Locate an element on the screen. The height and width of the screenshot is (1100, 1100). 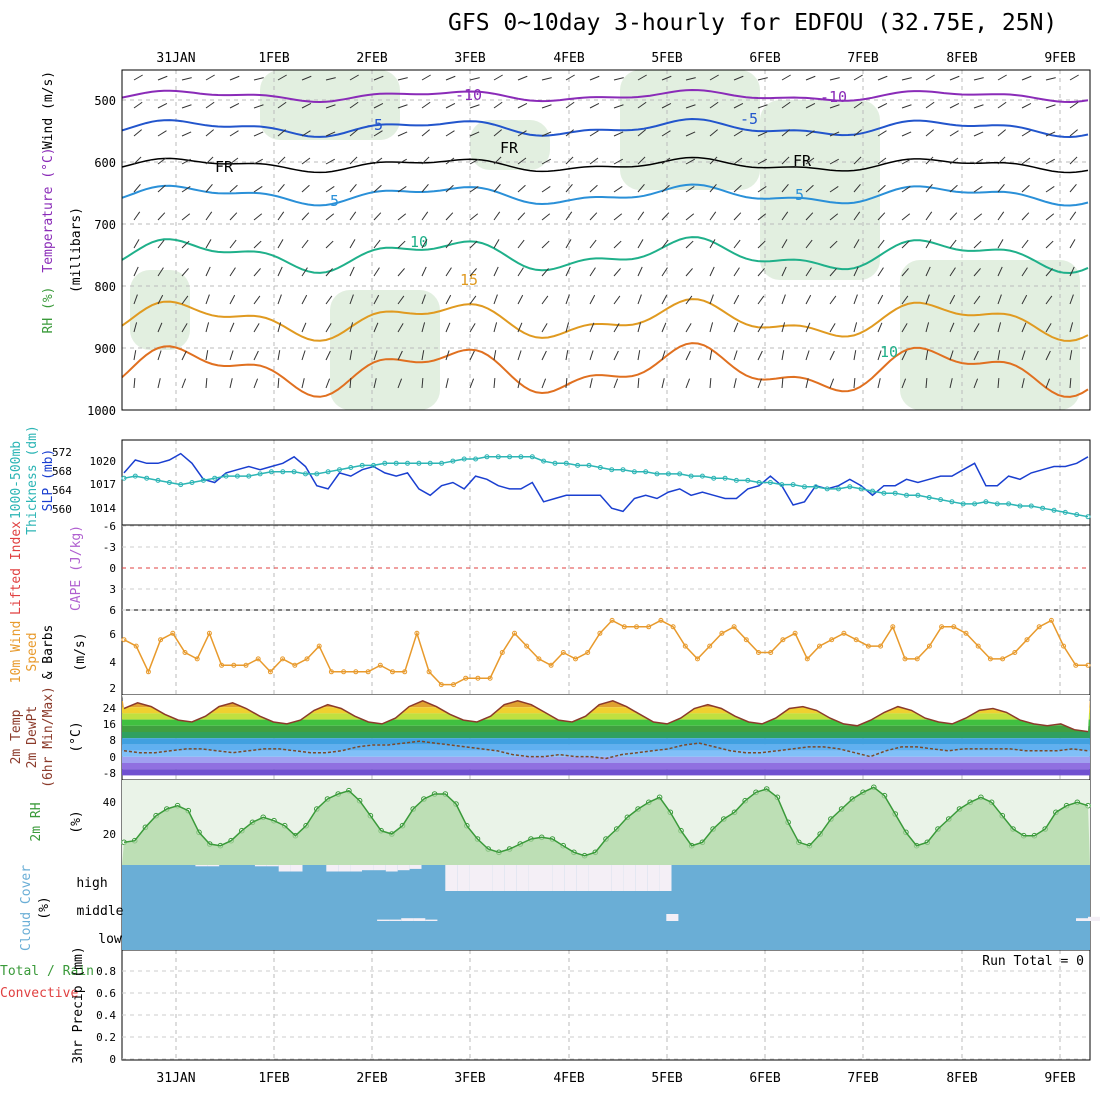
date-label-bottom: 7FEB is located at coordinates (862, 1078).